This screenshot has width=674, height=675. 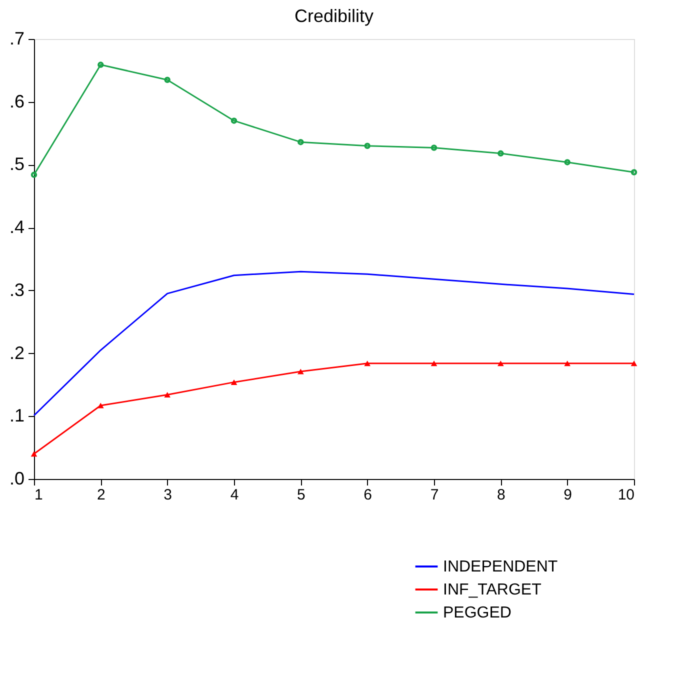 What do you see at coordinates (500, 567) in the screenshot?
I see `legend-label: INDEPENDENT` at bounding box center [500, 567].